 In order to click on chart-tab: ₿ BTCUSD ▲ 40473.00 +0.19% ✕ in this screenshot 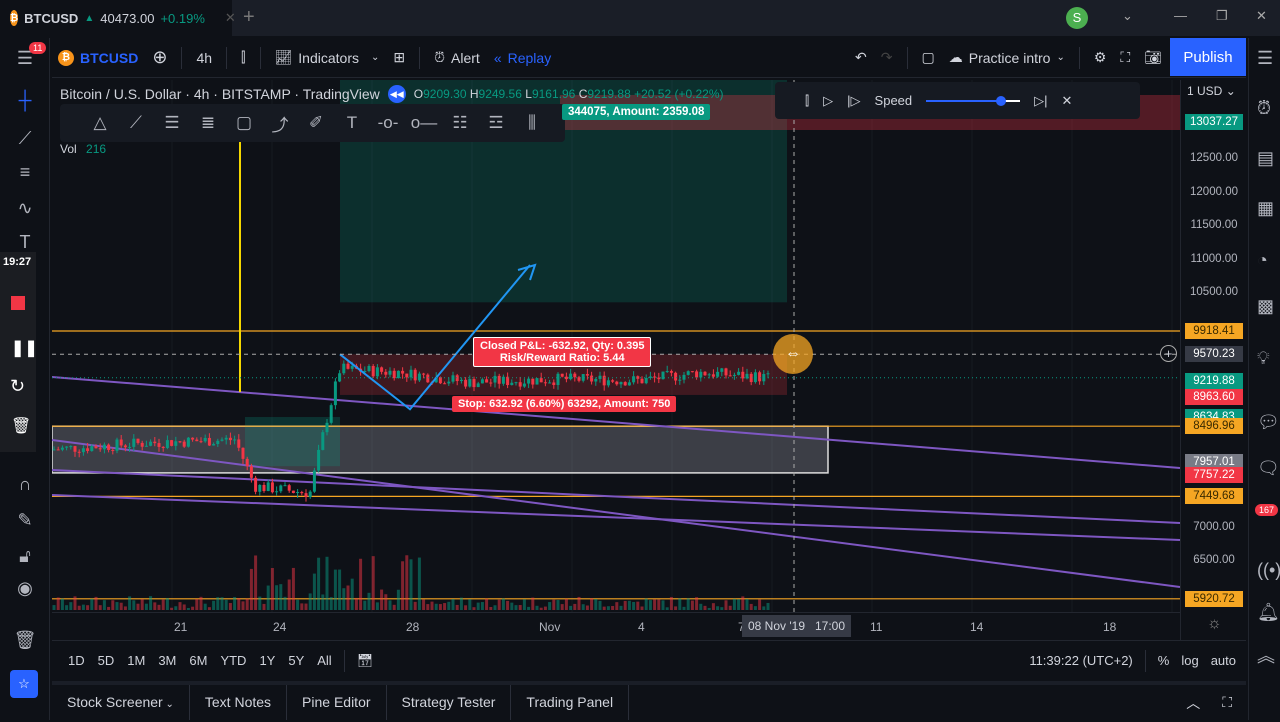, I will do `click(118, 18)`.